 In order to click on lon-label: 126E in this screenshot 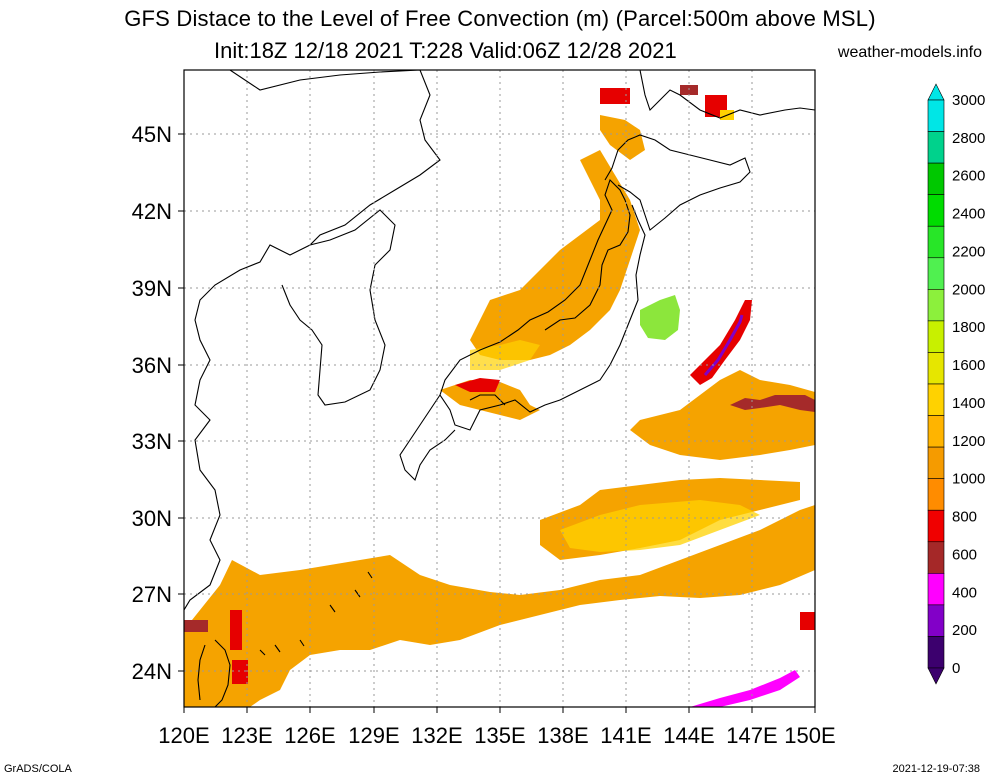, I will do `click(309, 735)`.